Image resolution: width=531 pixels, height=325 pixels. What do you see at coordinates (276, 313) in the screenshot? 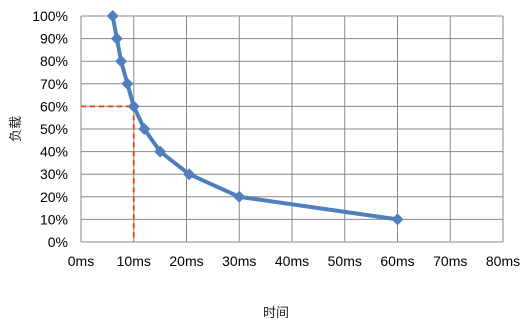
I see `x-axis-title: 时间` at bounding box center [276, 313].